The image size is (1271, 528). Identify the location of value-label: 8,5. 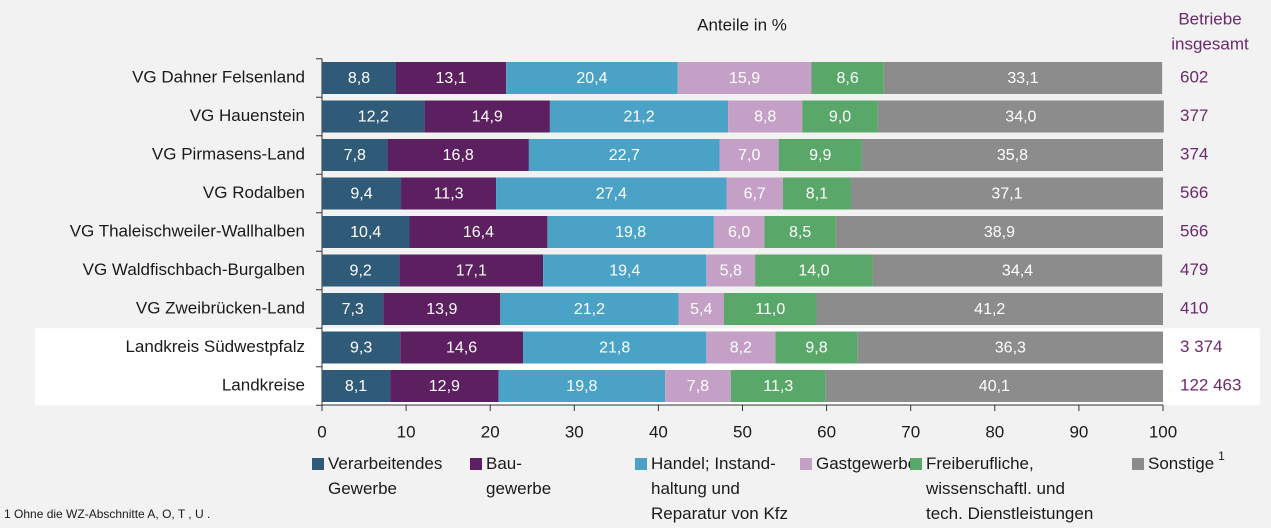
(800, 232).